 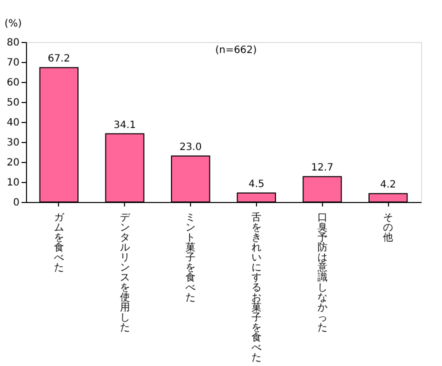 I want to click on x-tick-label: ガムを食べた, so click(x=59, y=243).